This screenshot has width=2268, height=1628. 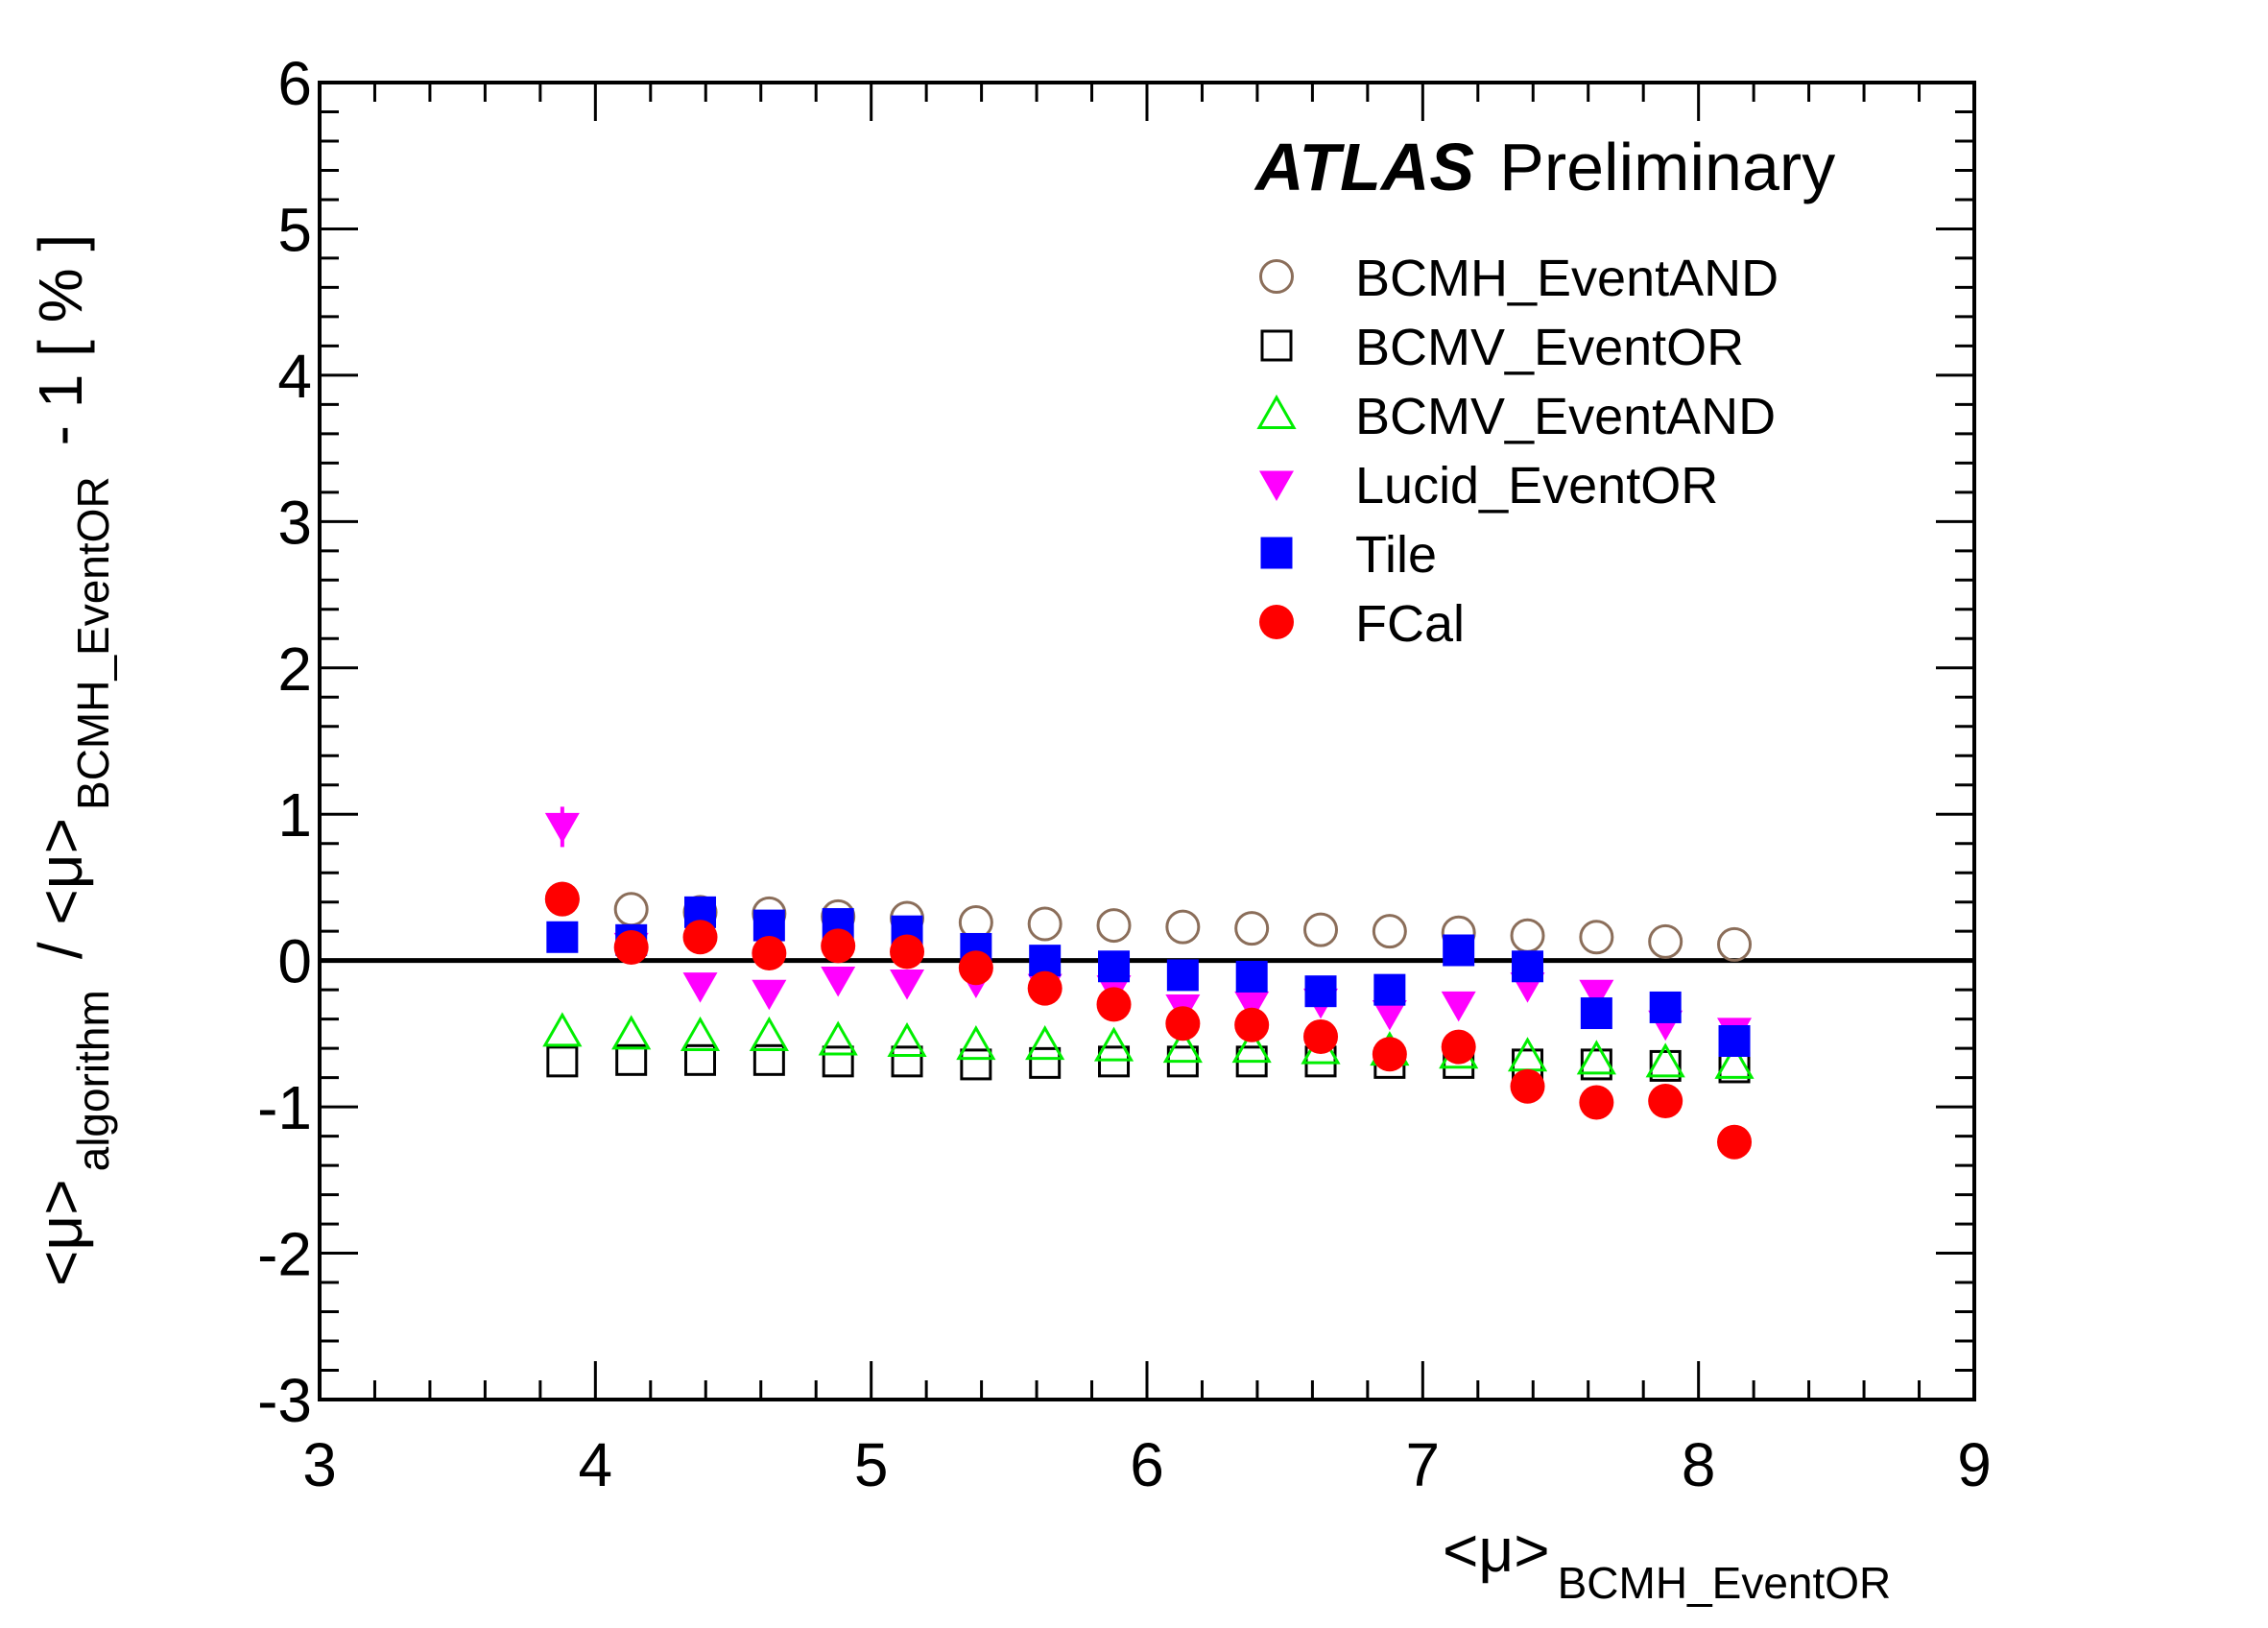 I want to click on legend-label: BCMV_EventOR, so click(x=1549, y=347).